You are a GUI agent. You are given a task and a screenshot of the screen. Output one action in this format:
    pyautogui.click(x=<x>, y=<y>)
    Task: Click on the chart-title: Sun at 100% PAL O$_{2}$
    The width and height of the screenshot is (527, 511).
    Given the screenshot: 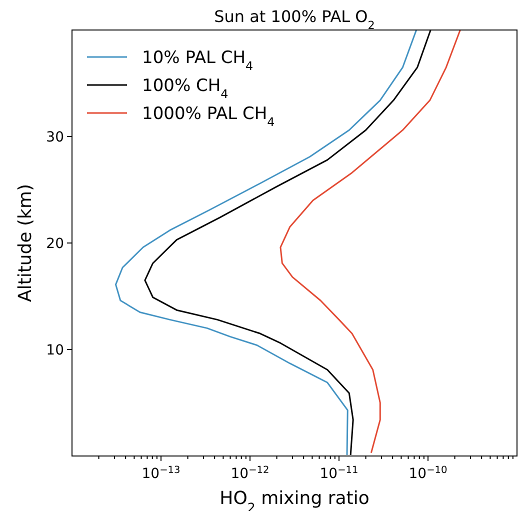 What is the action you would take?
    pyautogui.click(x=294, y=19)
    